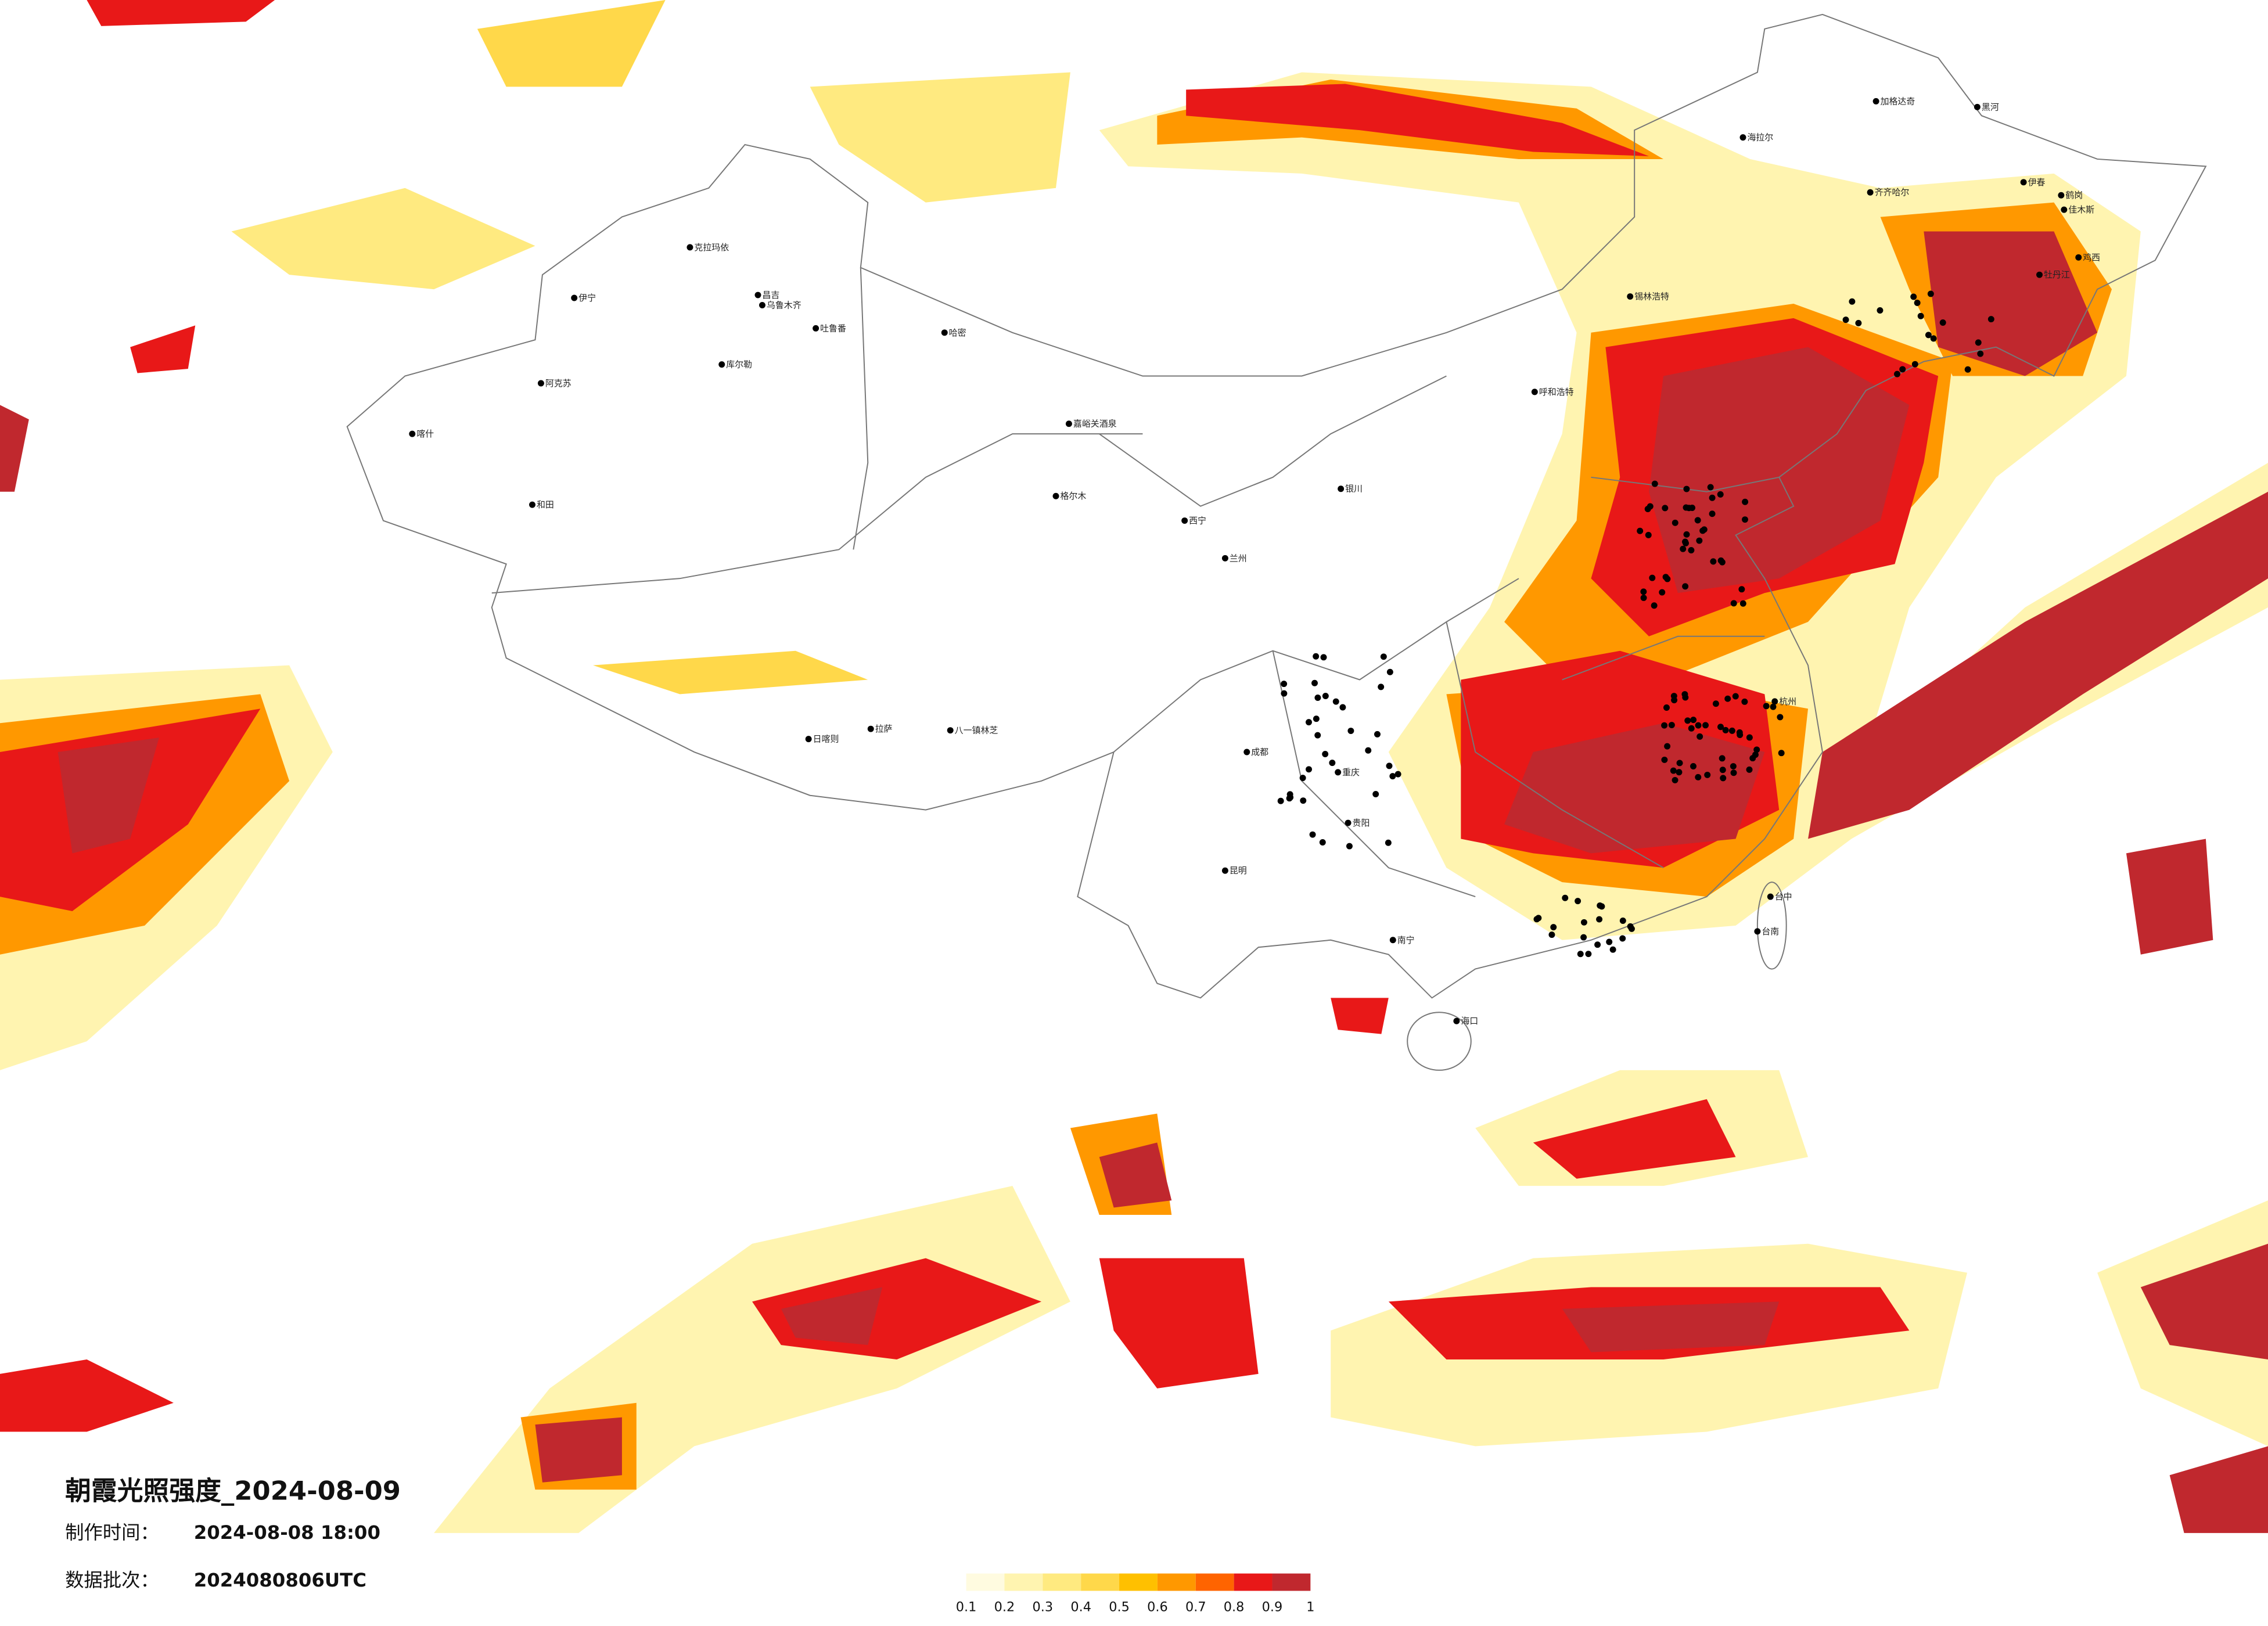 The image size is (2268, 1626). What do you see at coordinates (1898, 101) in the screenshot?
I see `city-label: 加格达奇` at bounding box center [1898, 101].